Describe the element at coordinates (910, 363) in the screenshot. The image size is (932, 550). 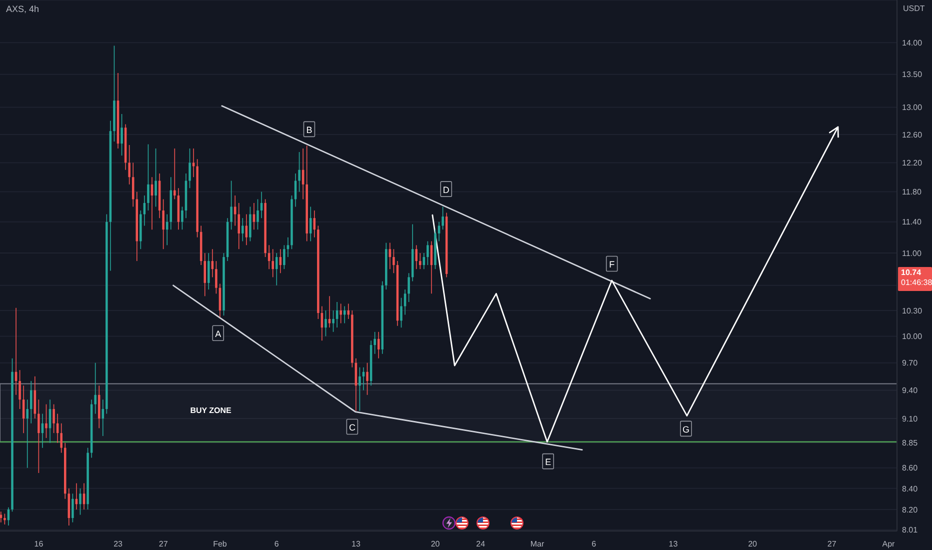
I see `y-tick-label: 9.70` at that location.